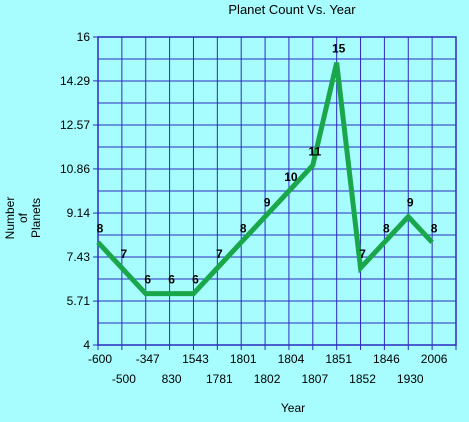  Describe the element at coordinates (386, 359) in the screenshot. I see `x-tick-label: 1846` at that location.